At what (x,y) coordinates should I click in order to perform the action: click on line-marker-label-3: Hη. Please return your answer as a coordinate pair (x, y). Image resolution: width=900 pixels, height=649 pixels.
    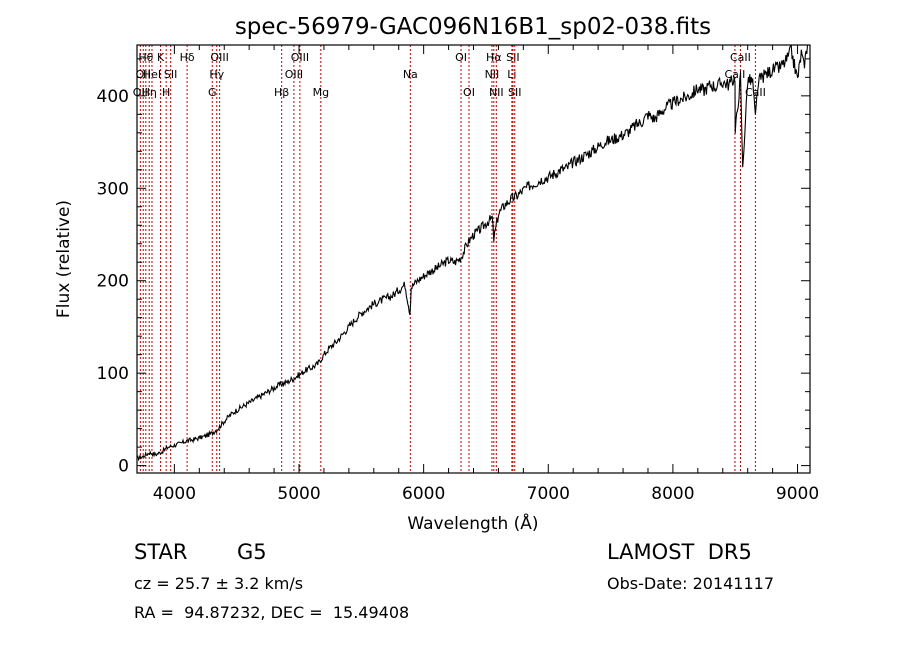
    Looking at the image, I should click on (149, 92).